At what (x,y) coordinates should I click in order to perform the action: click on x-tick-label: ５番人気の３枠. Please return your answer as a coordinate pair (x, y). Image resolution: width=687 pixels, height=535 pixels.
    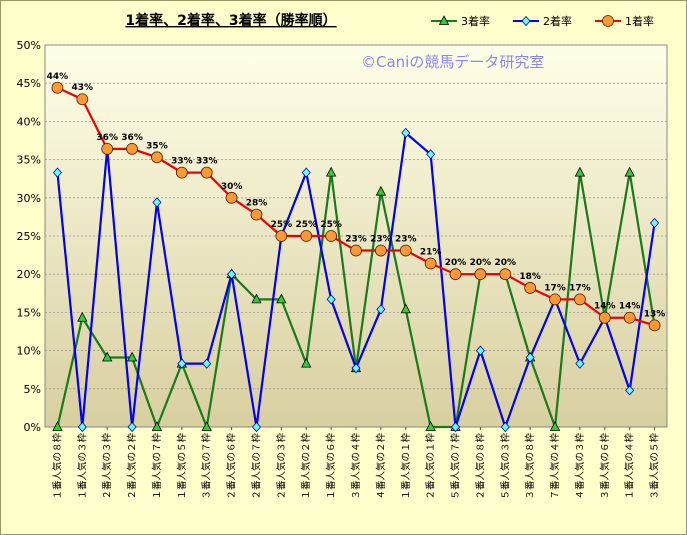
    Looking at the image, I should click on (505, 466).